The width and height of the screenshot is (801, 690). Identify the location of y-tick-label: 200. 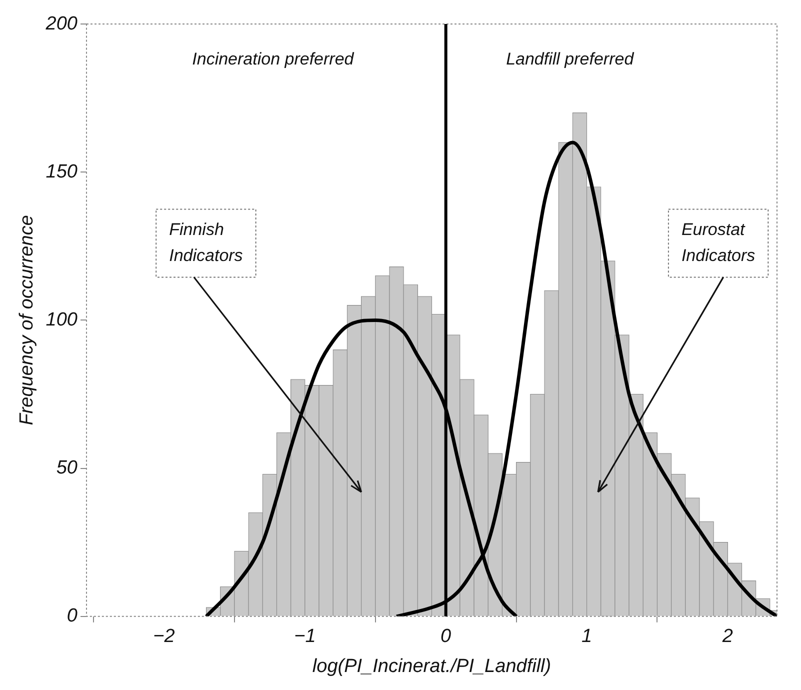
(61, 23).